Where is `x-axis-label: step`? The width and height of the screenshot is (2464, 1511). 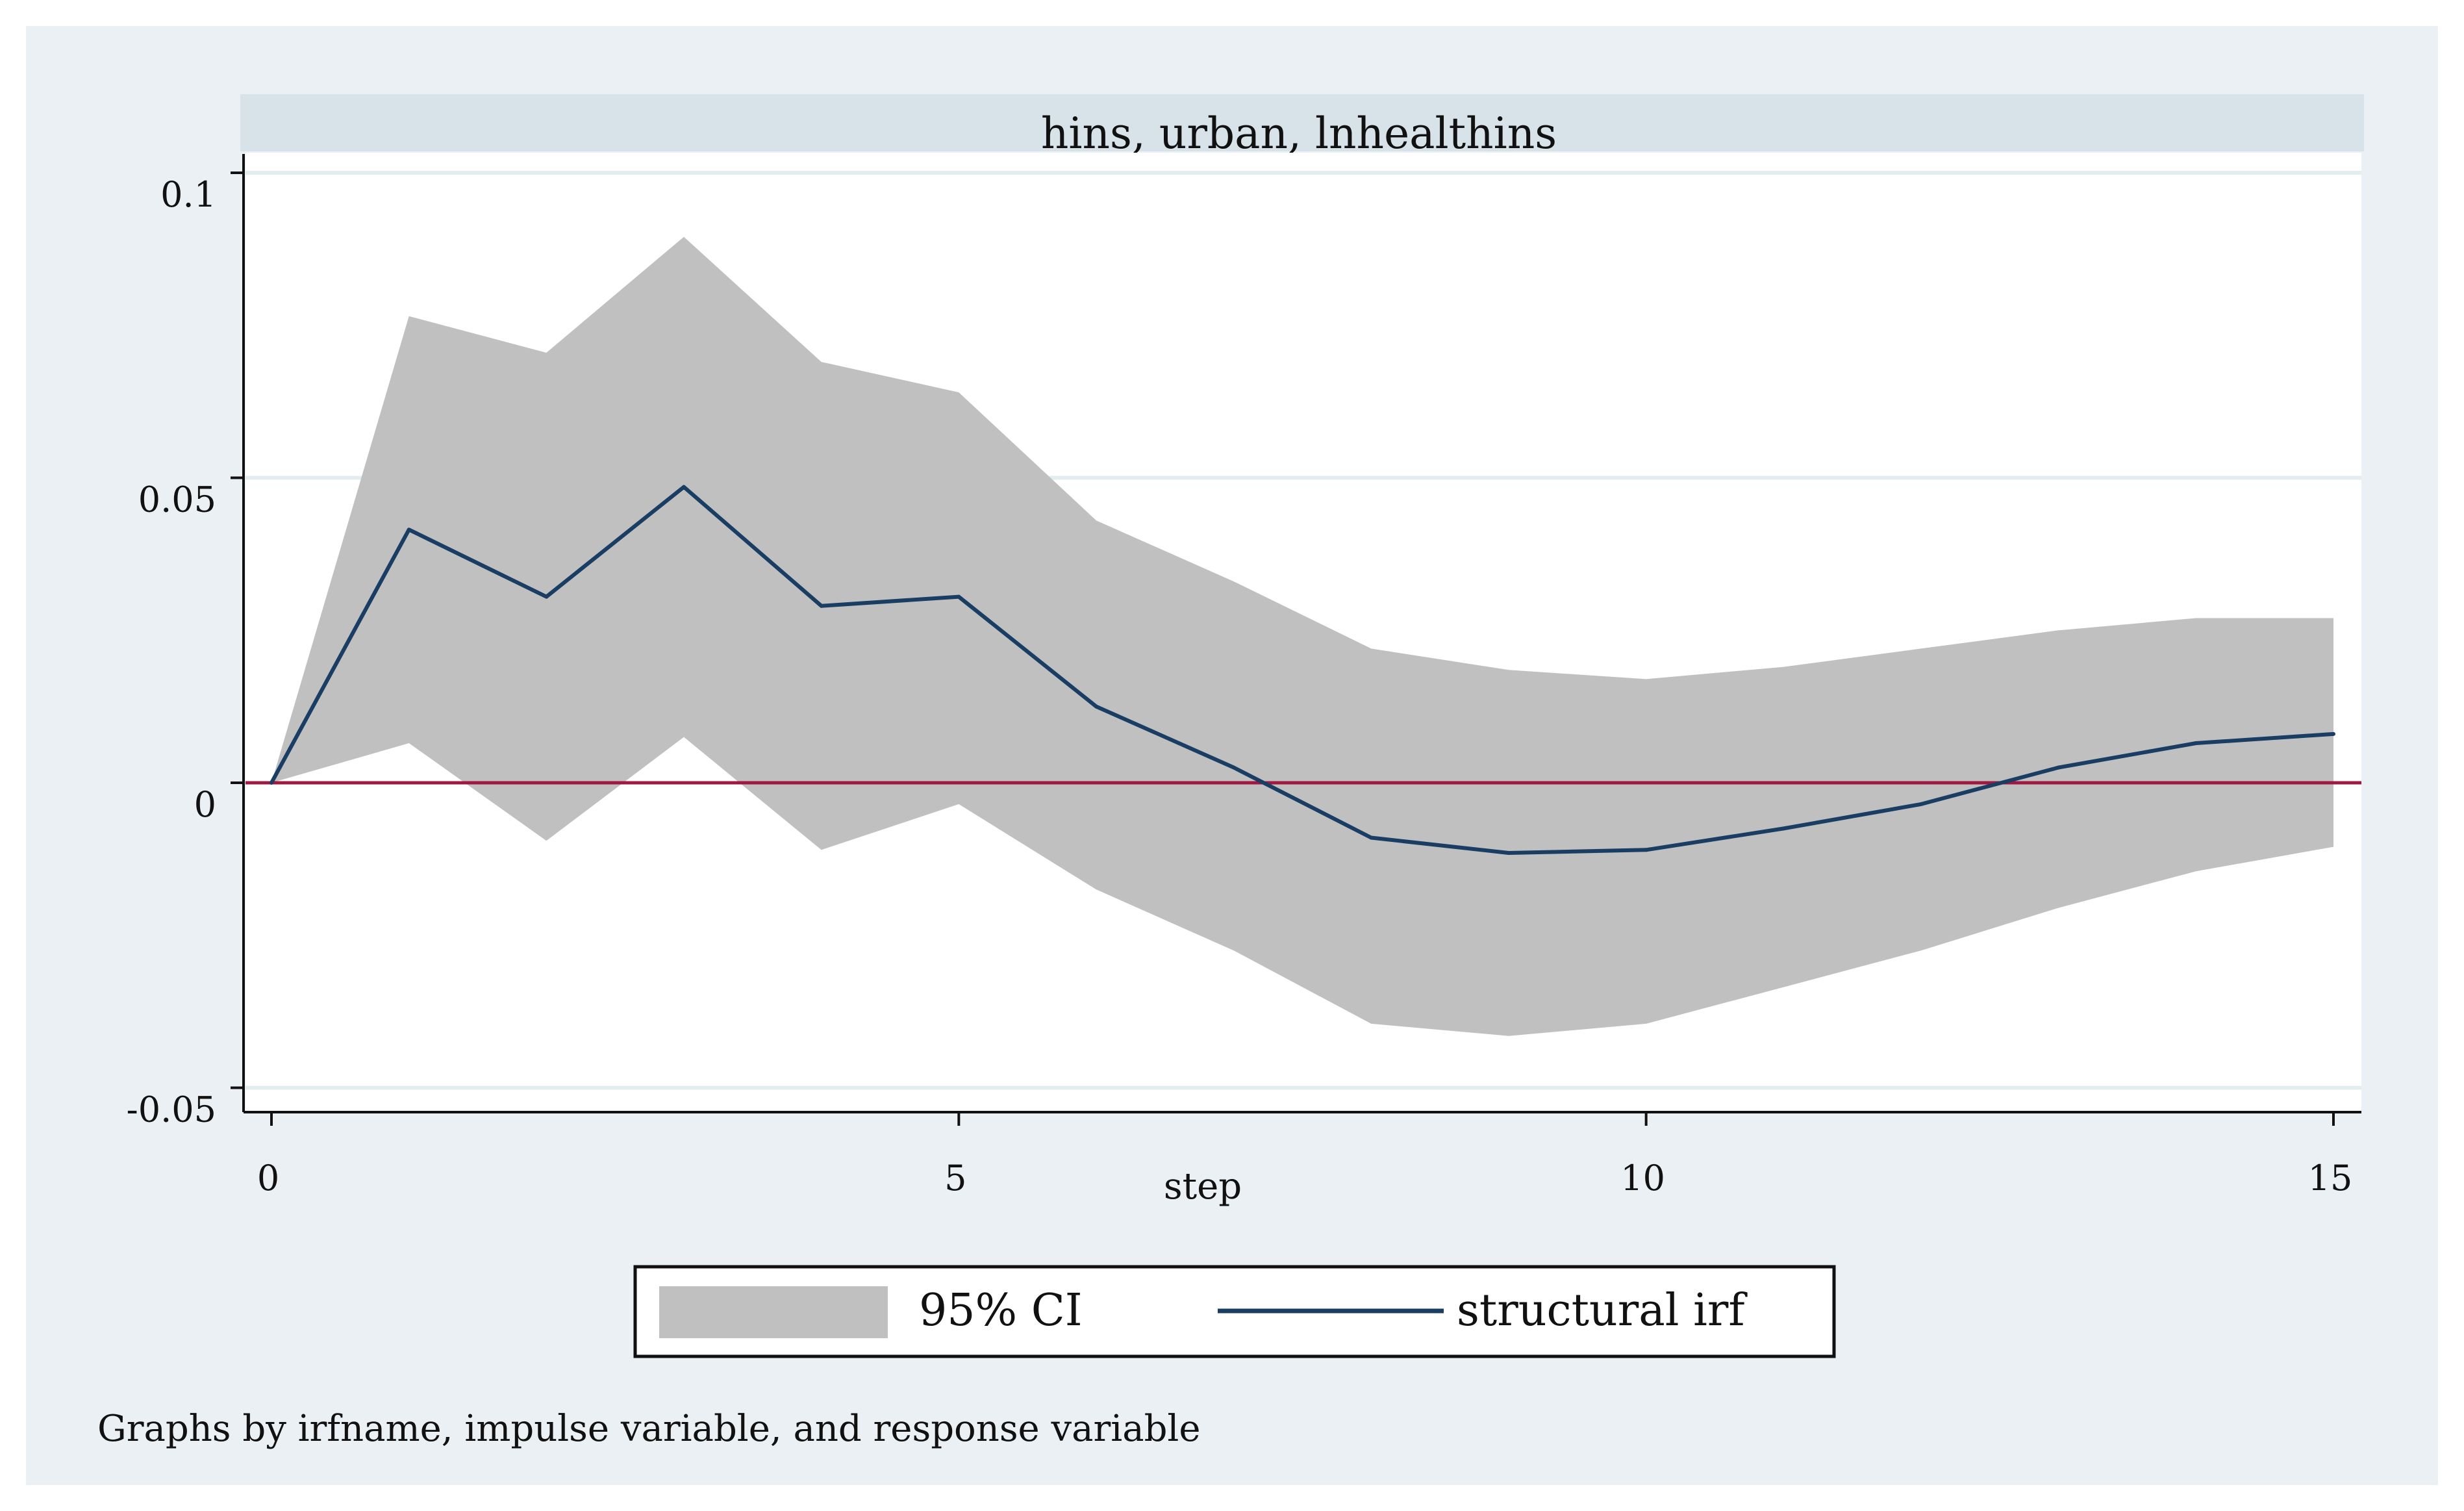 x-axis-label: step is located at coordinates (1203, 1186).